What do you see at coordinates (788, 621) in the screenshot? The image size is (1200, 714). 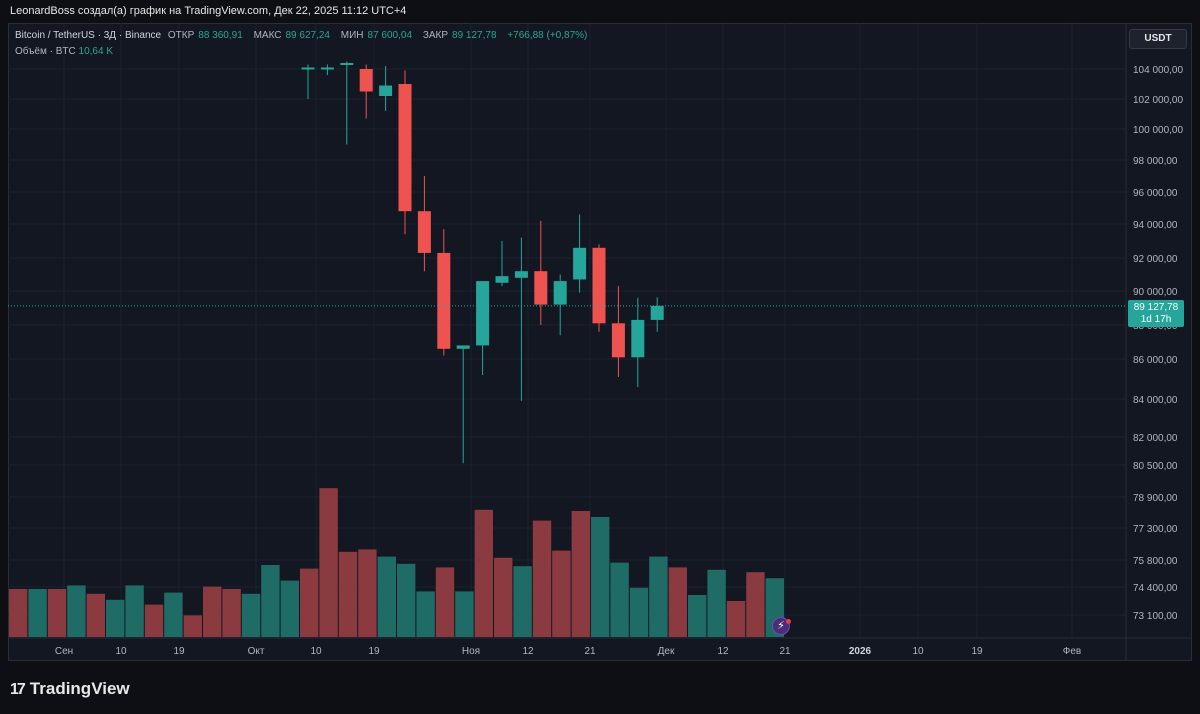 I see `notification-dot` at bounding box center [788, 621].